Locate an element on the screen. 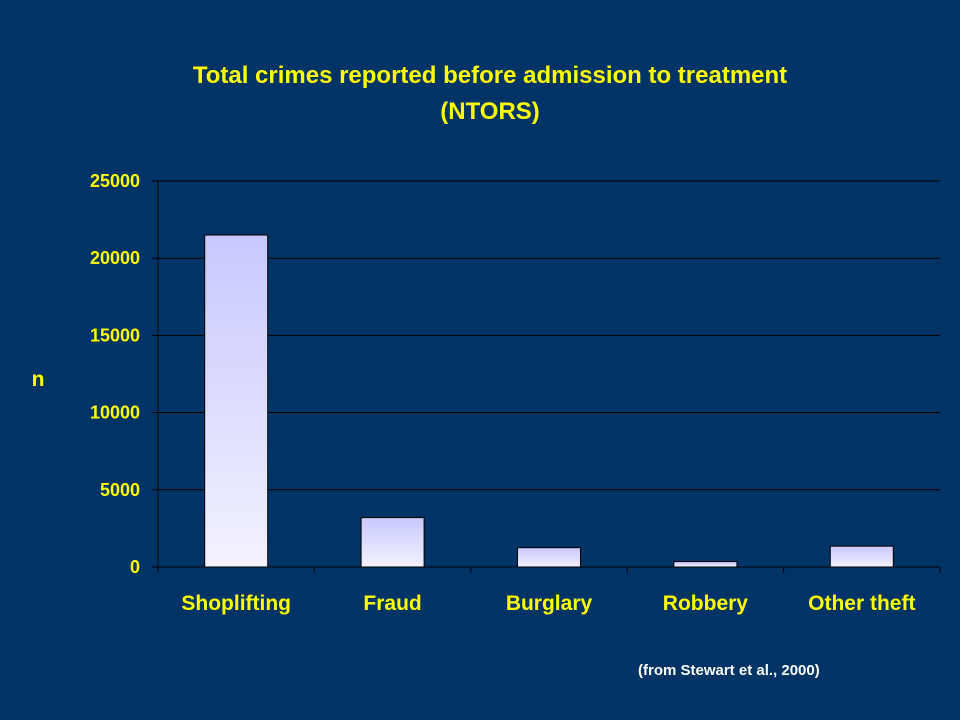 The width and height of the screenshot is (960, 720). bar-other-theft is located at coordinates (861, 556).